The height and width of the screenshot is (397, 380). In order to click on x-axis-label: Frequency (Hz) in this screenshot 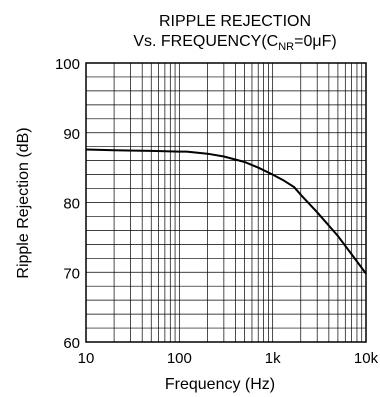, I will do `click(220, 384)`.